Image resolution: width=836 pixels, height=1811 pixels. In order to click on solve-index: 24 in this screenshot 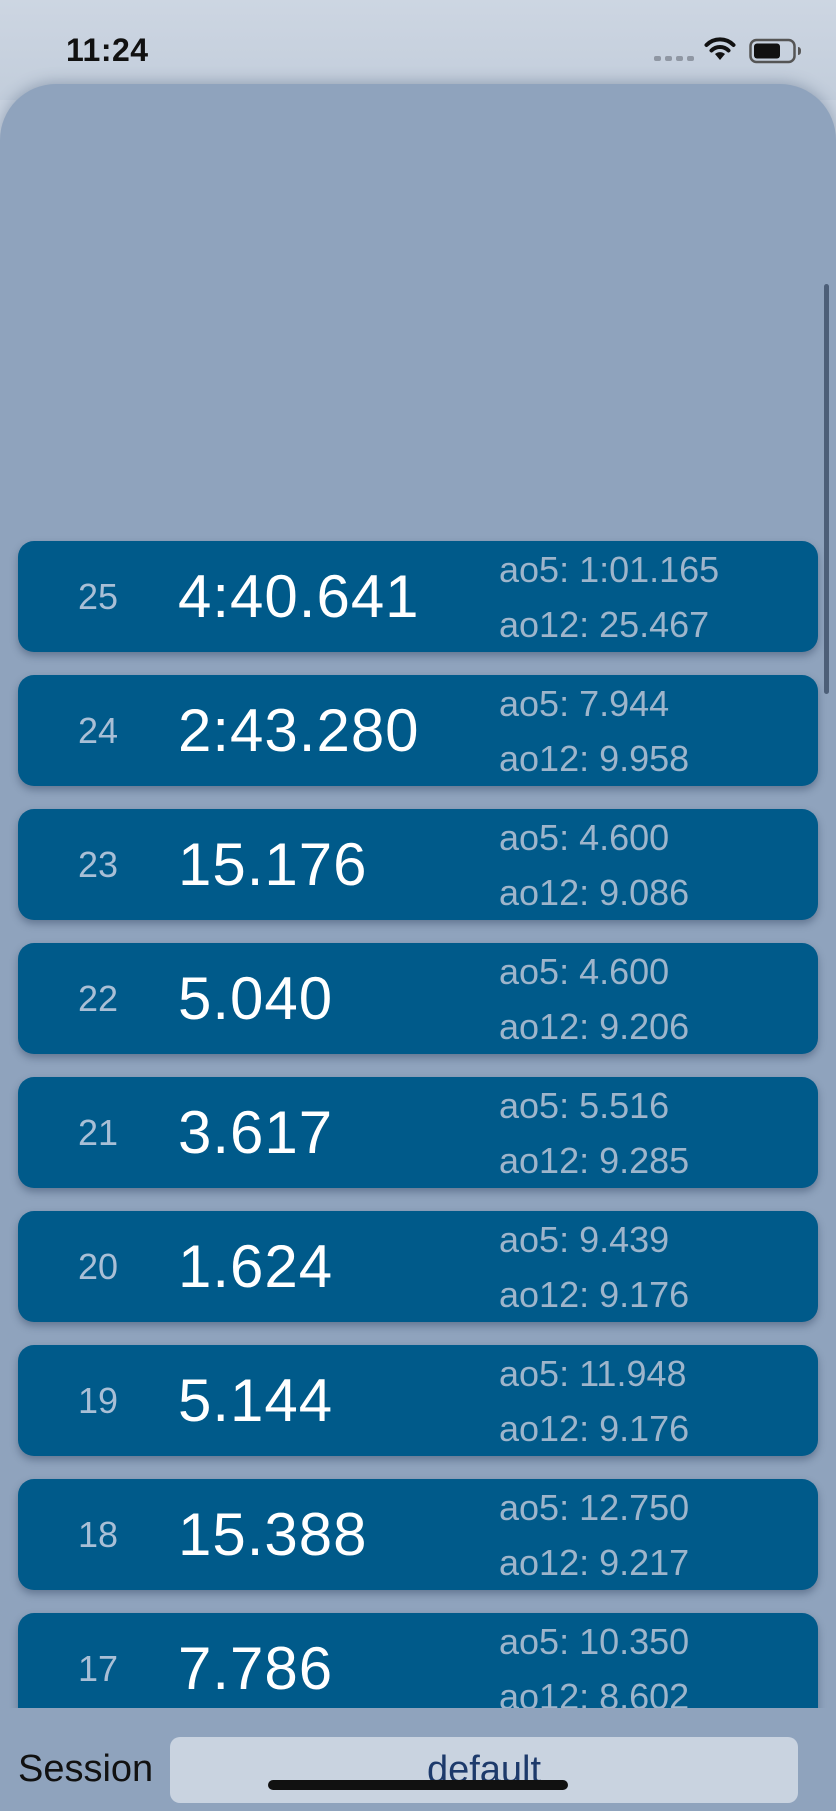, I will do `click(98, 730)`.